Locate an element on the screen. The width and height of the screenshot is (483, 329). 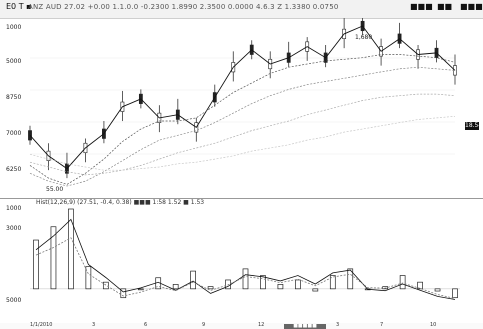
time-label-6: 3 is located at coordinates (338, 325).